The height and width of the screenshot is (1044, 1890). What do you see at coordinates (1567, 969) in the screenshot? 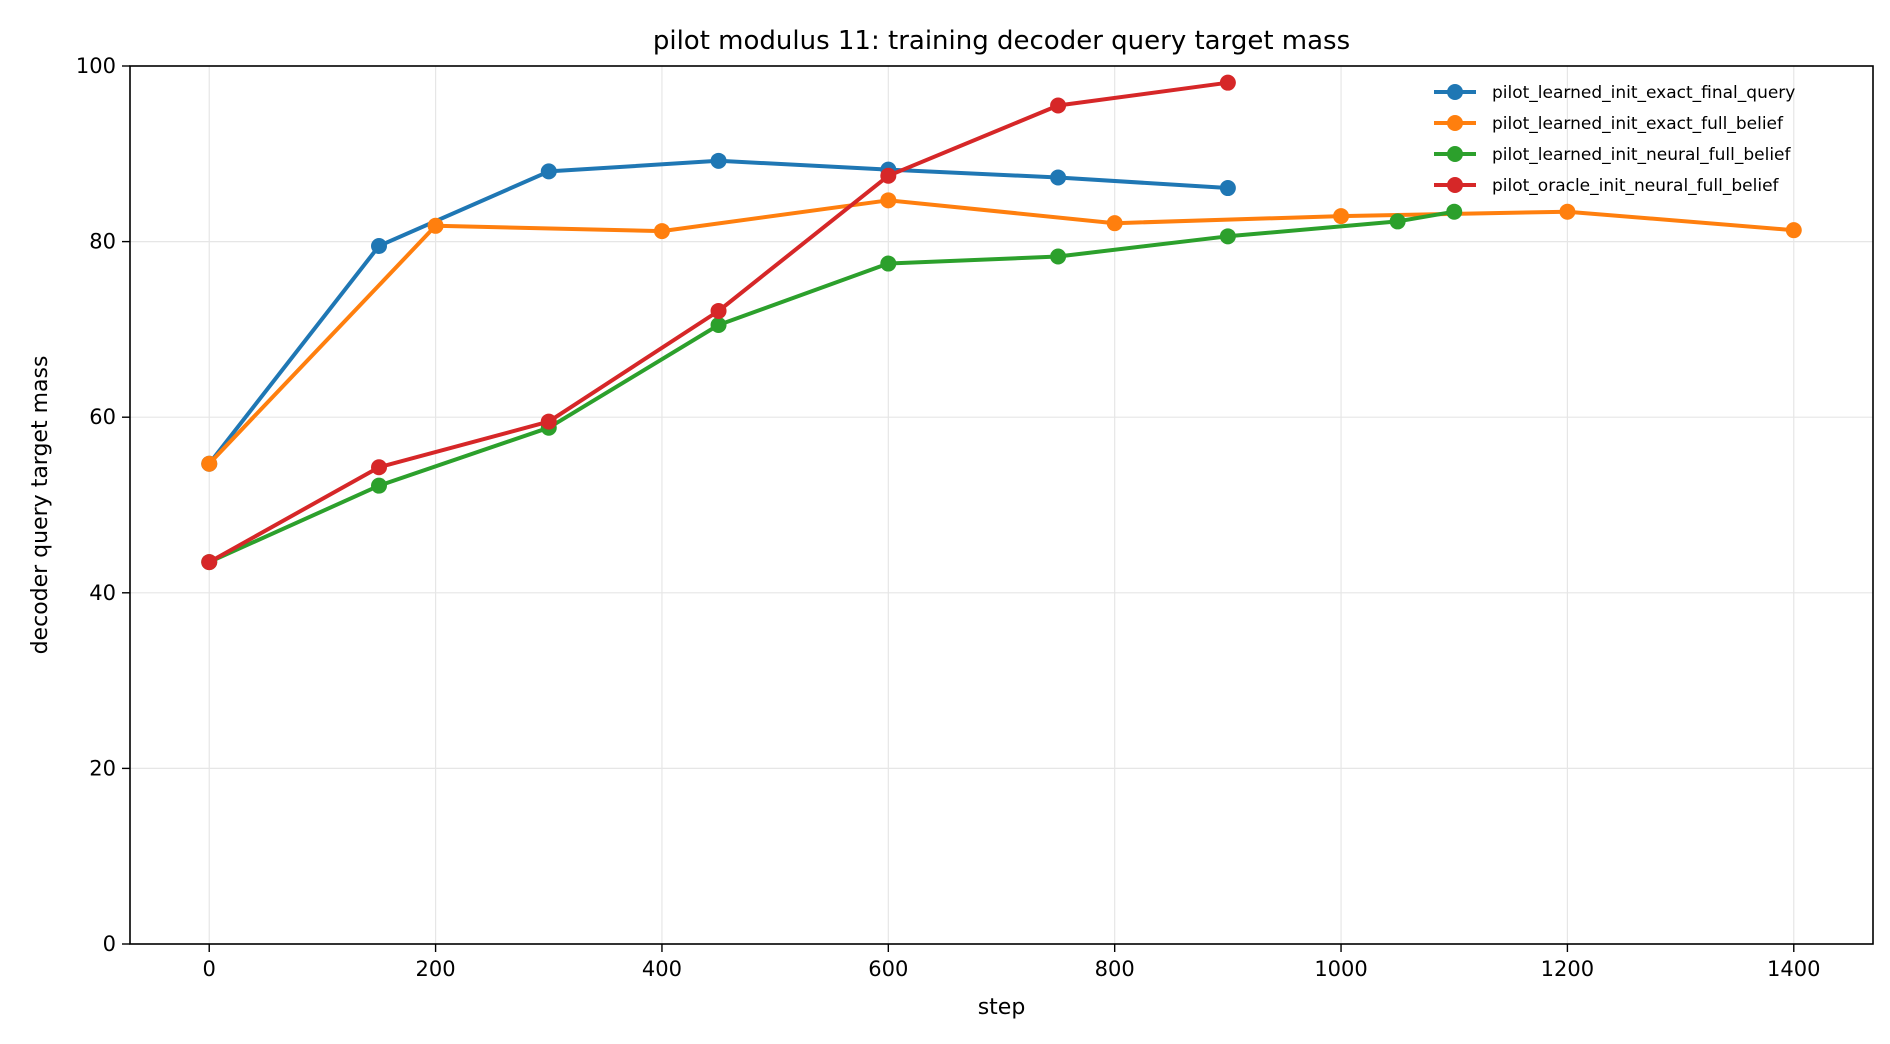
I see `x-tick-label: 1200` at bounding box center [1567, 969].